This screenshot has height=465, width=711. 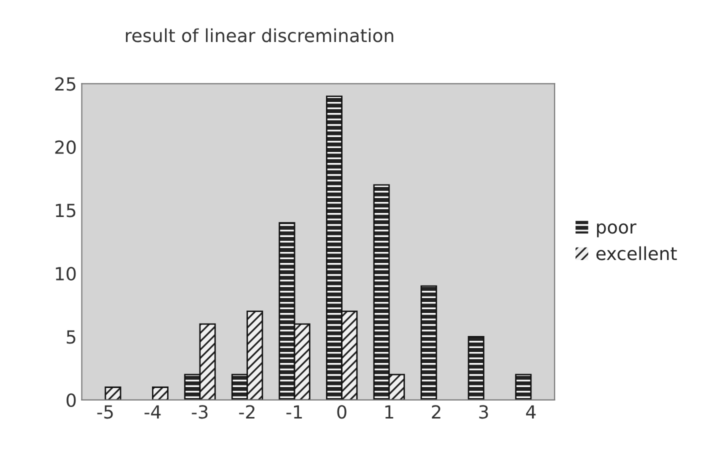 I want to click on x-tick-label: 2, so click(x=436, y=411).